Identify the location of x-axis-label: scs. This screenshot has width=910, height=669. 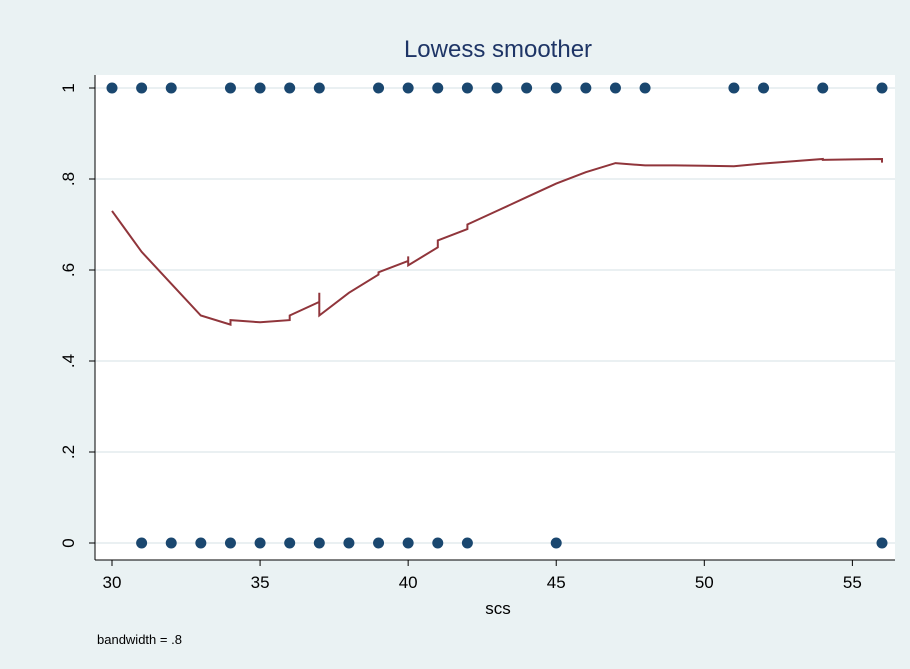
(498, 608).